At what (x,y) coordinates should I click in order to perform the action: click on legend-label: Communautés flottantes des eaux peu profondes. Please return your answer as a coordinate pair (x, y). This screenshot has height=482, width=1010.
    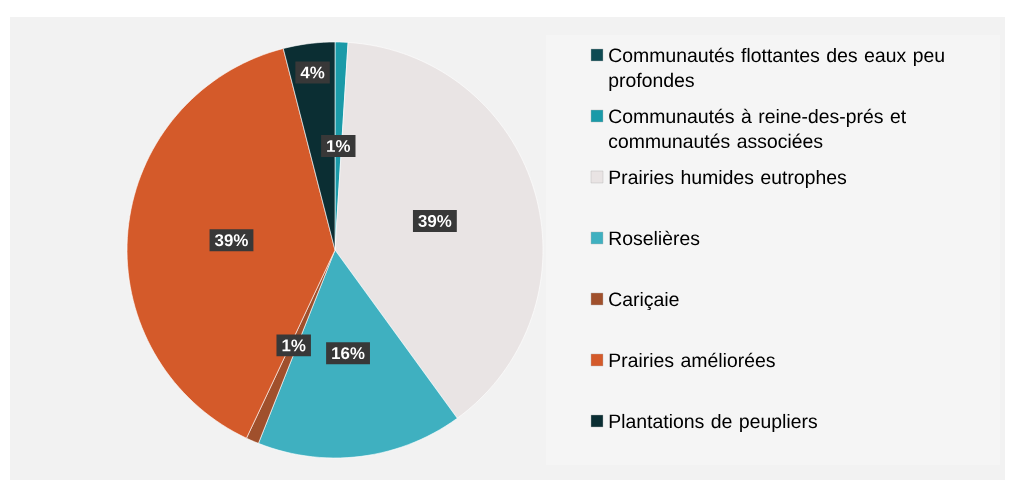
    Looking at the image, I should click on (776, 69).